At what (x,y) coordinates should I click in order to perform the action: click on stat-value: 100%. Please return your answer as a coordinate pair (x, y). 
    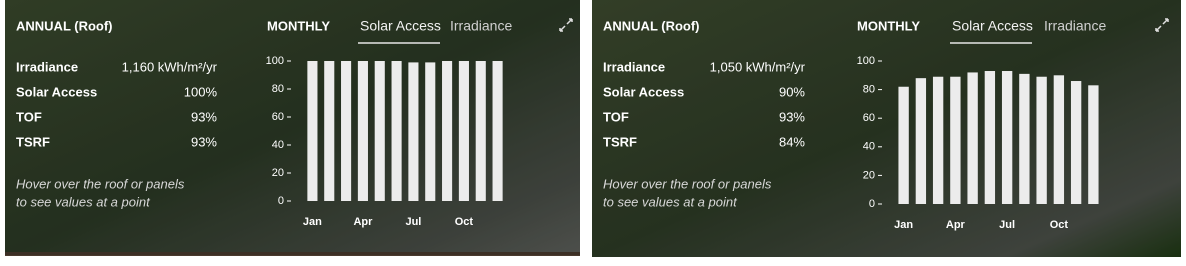
    Looking at the image, I should click on (201, 91).